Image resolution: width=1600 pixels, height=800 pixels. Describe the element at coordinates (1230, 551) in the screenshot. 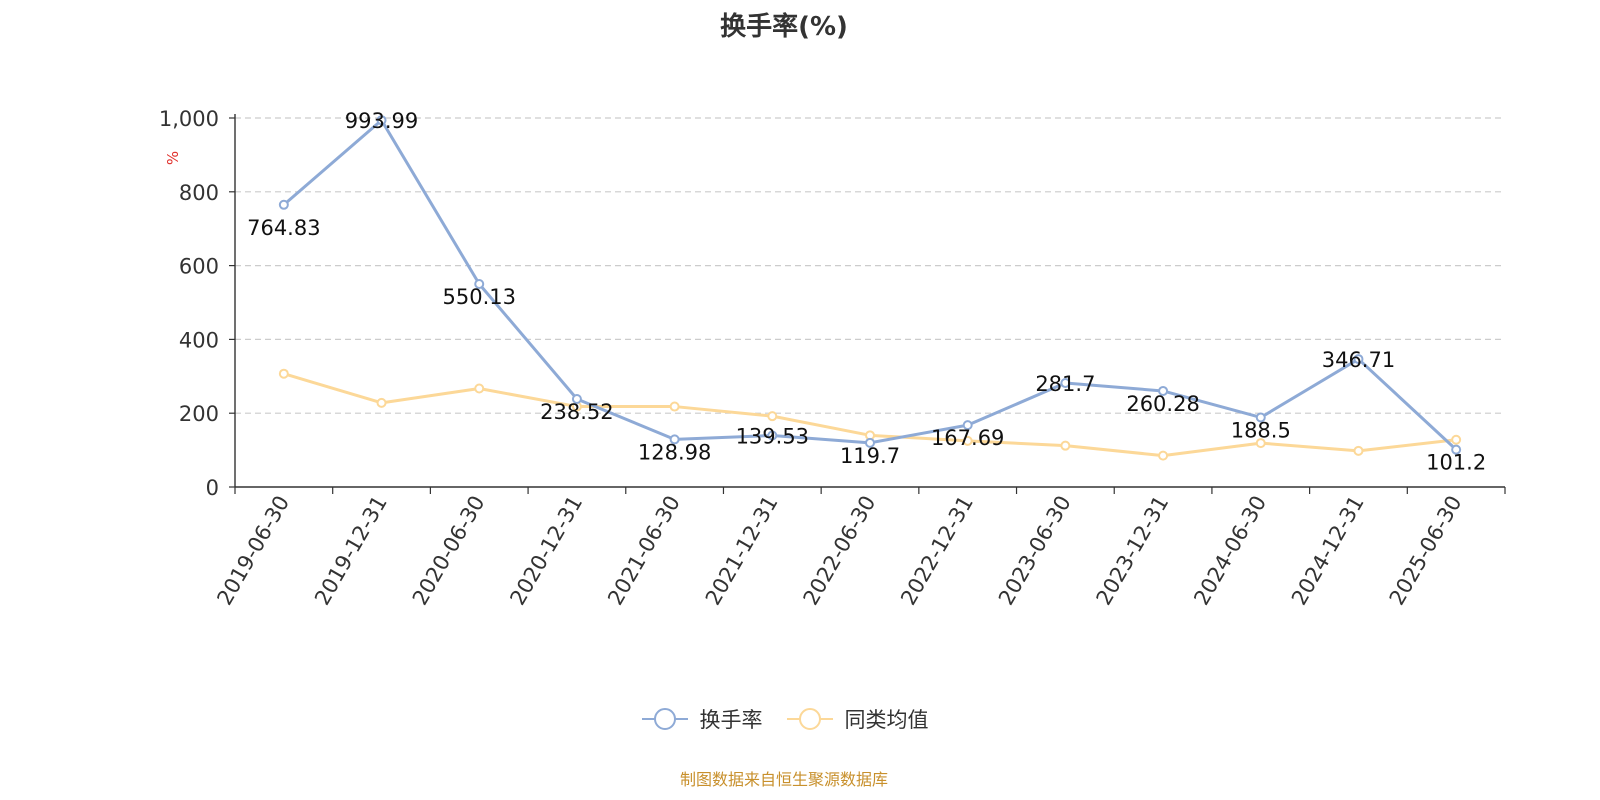

I see `x-tick-label: 2024-06-30` at that location.